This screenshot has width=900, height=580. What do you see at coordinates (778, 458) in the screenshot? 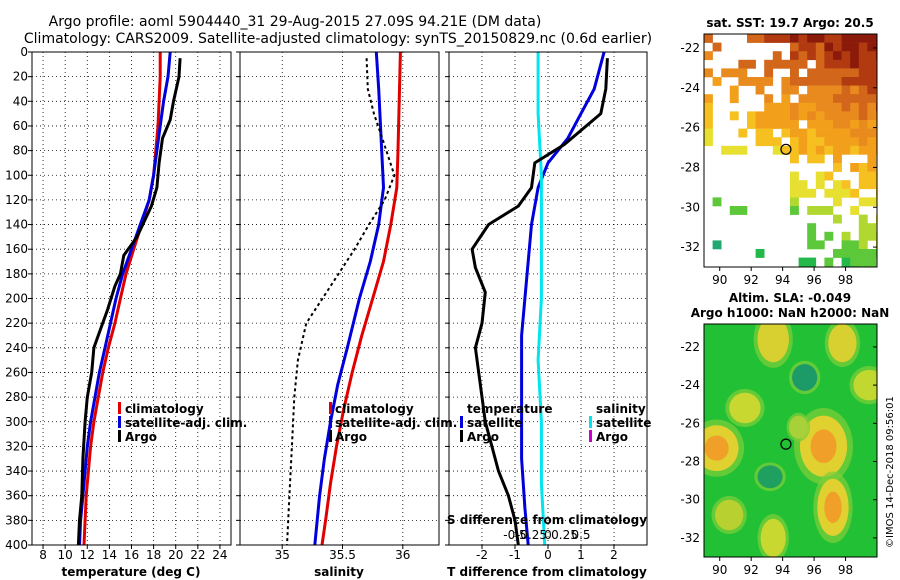
I see `sla-map-ticks: 90 92 94 96 98 -22 -24 -26 -28 -30 -32` at bounding box center [778, 458].